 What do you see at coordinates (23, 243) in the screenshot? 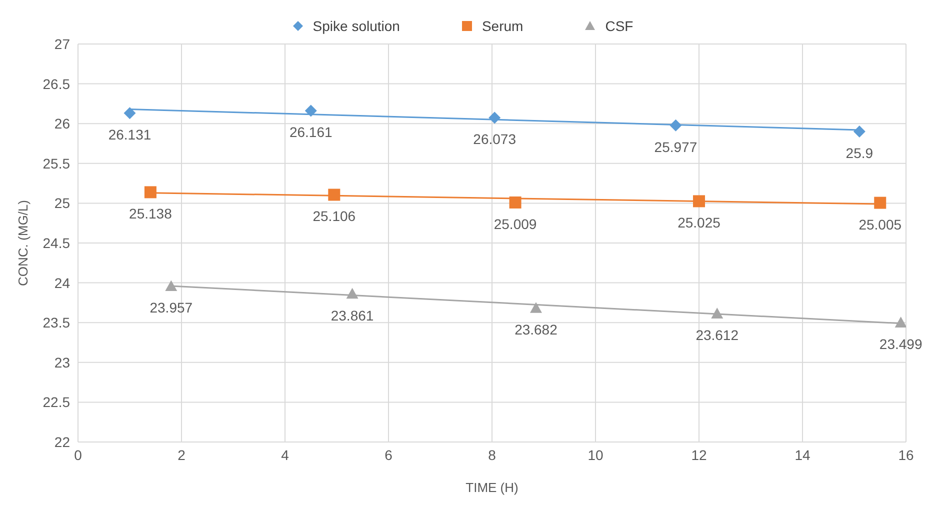
I see `y-axis-title: CONC. (MG/L)` at bounding box center [23, 243].